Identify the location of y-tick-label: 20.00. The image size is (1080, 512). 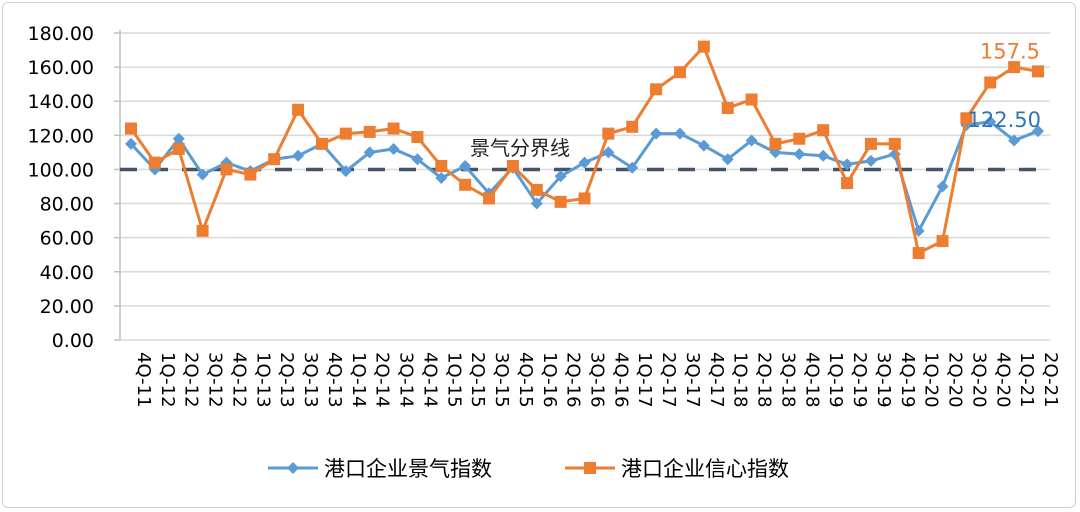
(67, 307).